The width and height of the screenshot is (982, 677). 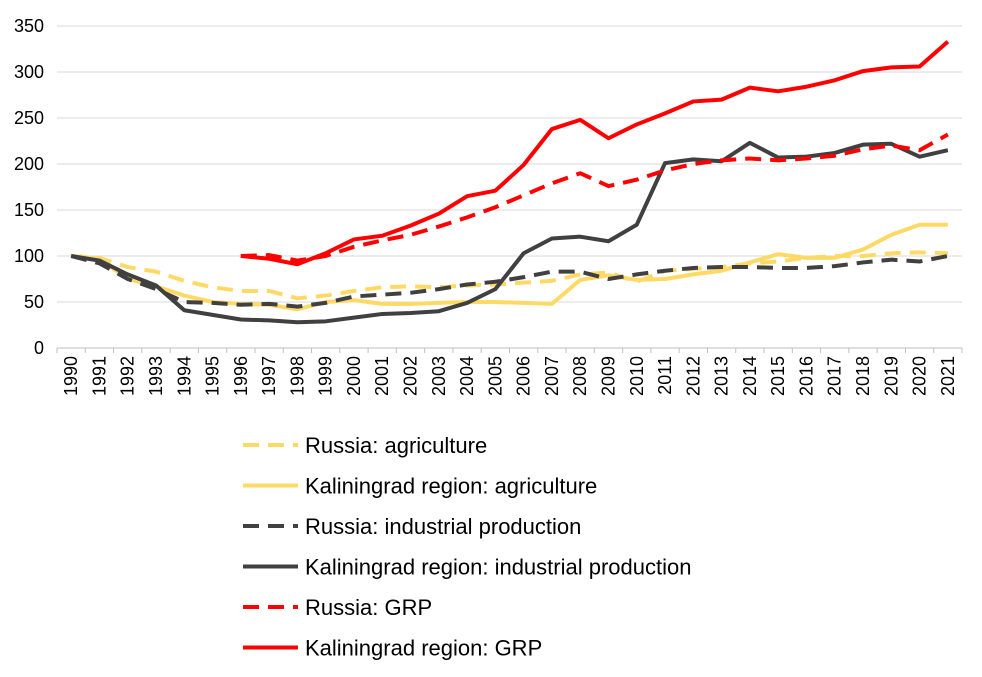 What do you see at coordinates (552, 376) in the screenshot?
I see `x-tick-label-2007: 2007` at bounding box center [552, 376].